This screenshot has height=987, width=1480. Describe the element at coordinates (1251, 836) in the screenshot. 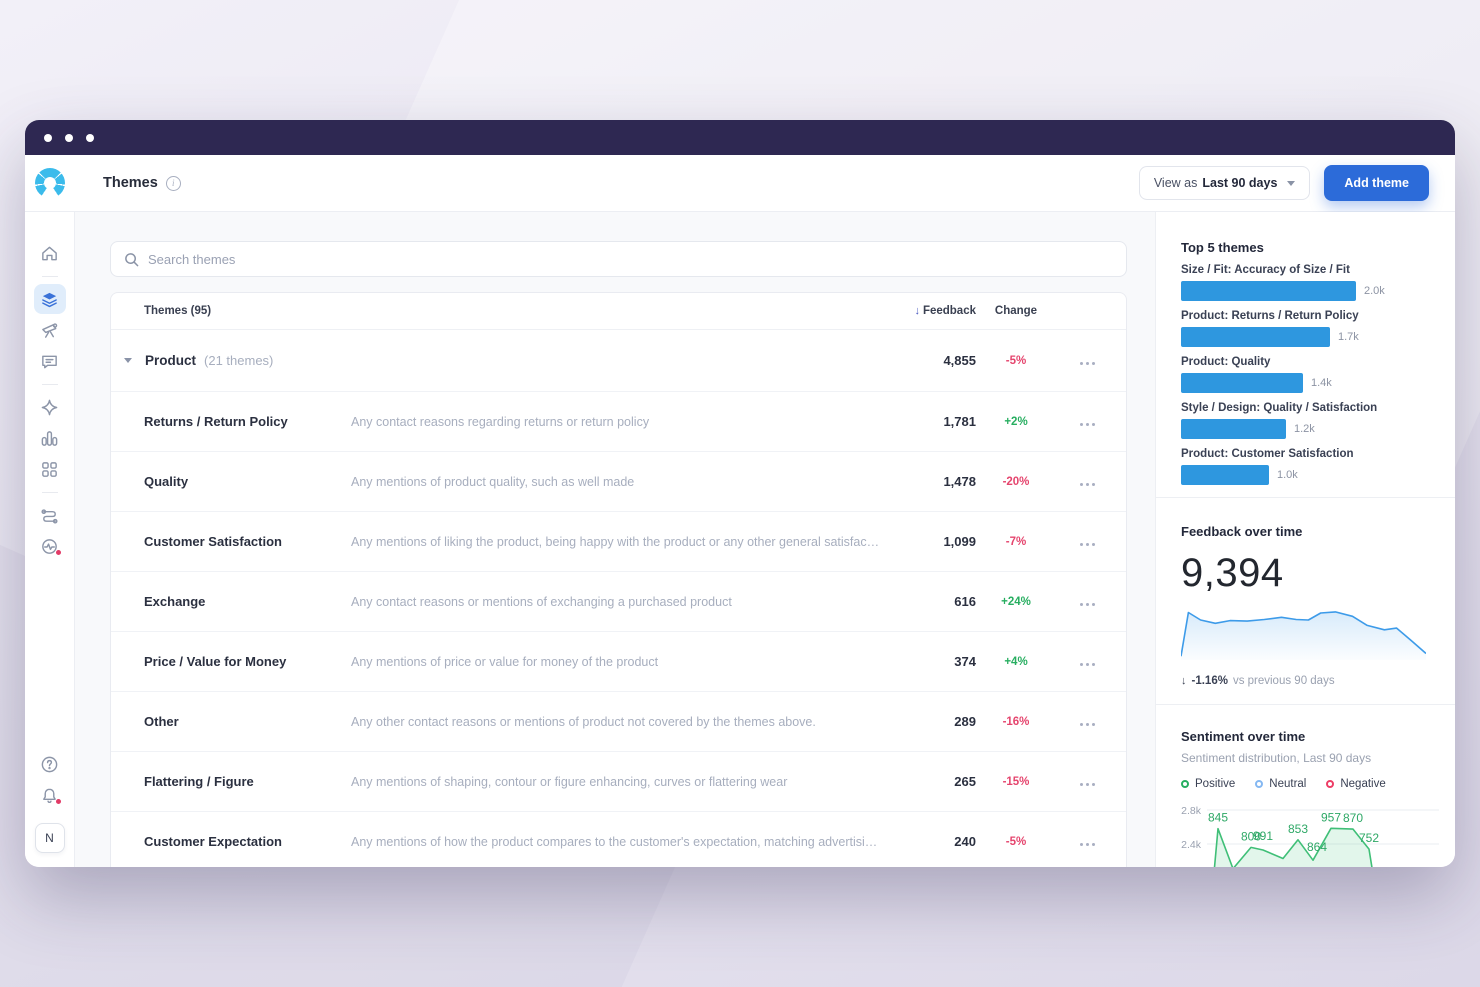

I see `svg-text: 800` at that location.